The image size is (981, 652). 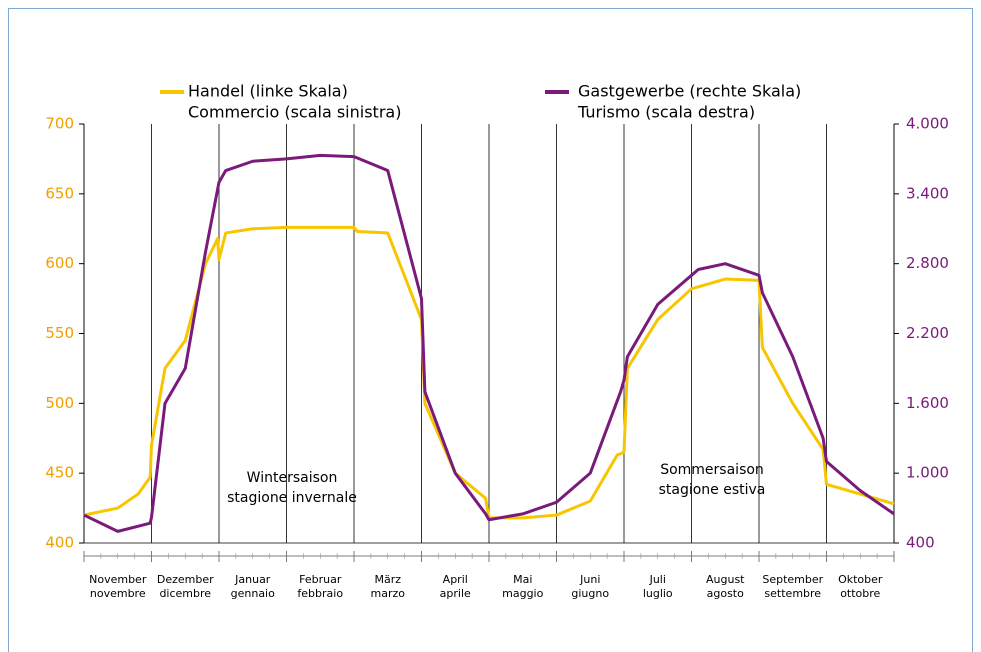 I want to click on y-tick-label: 550, so click(x=59, y=333).